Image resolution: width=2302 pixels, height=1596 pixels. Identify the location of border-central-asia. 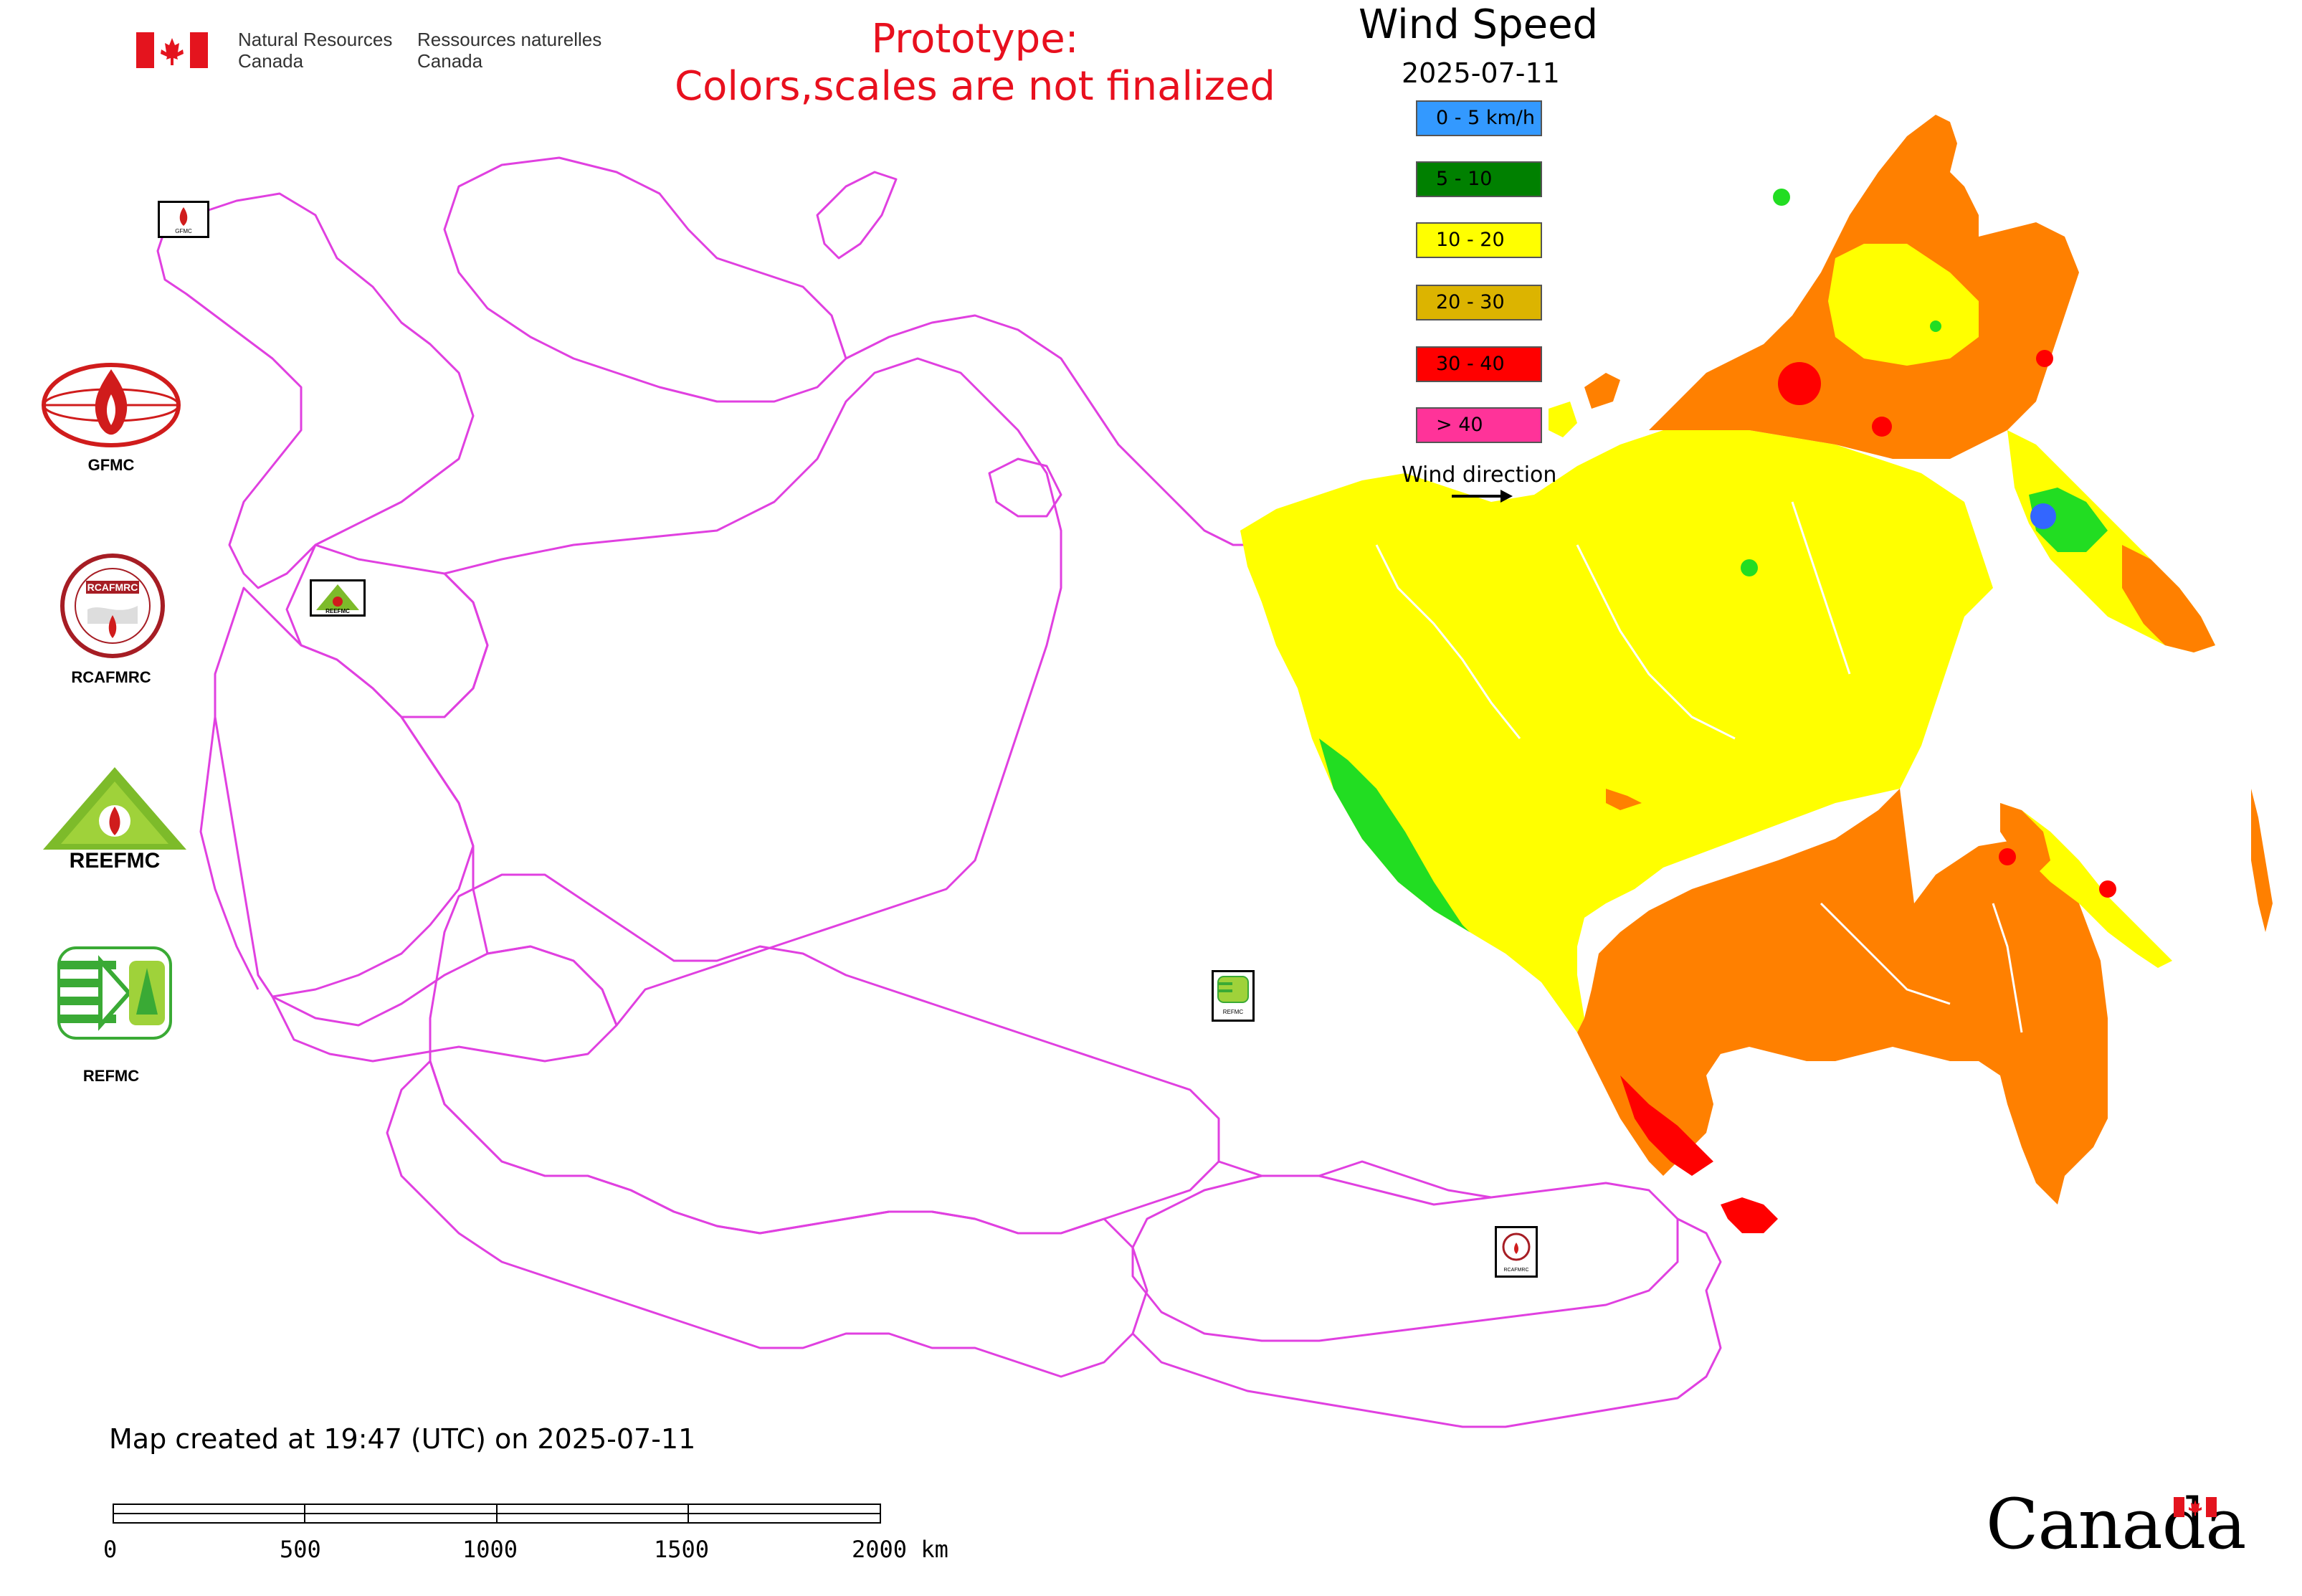
(767, 1219).